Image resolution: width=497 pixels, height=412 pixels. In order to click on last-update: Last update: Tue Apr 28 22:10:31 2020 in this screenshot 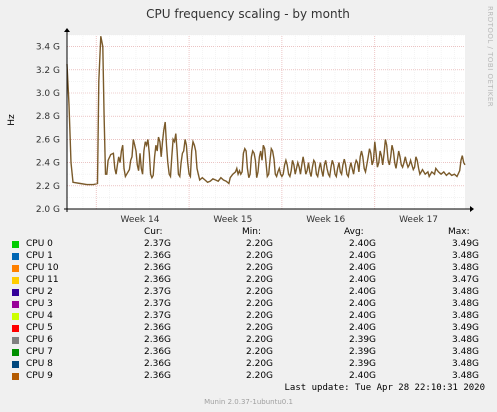, I will do `click(384, 388)`.